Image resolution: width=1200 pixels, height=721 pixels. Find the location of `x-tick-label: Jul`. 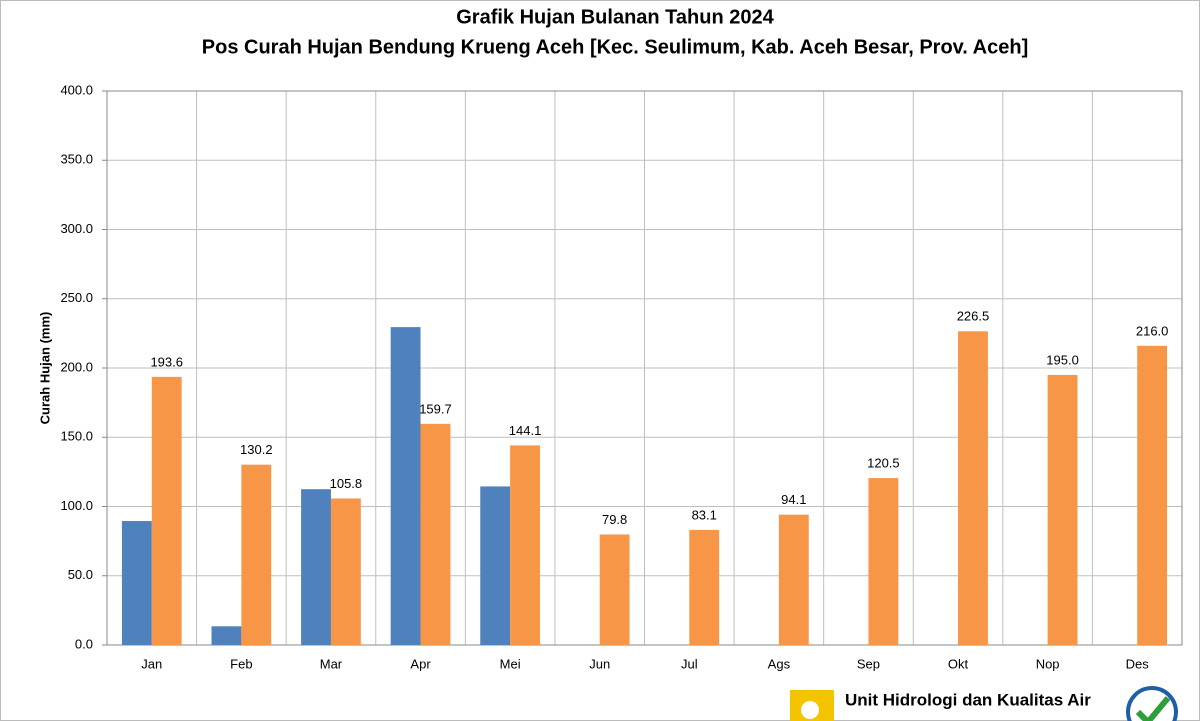

x-tick-label: Jul is located at coordinates (689, 663).